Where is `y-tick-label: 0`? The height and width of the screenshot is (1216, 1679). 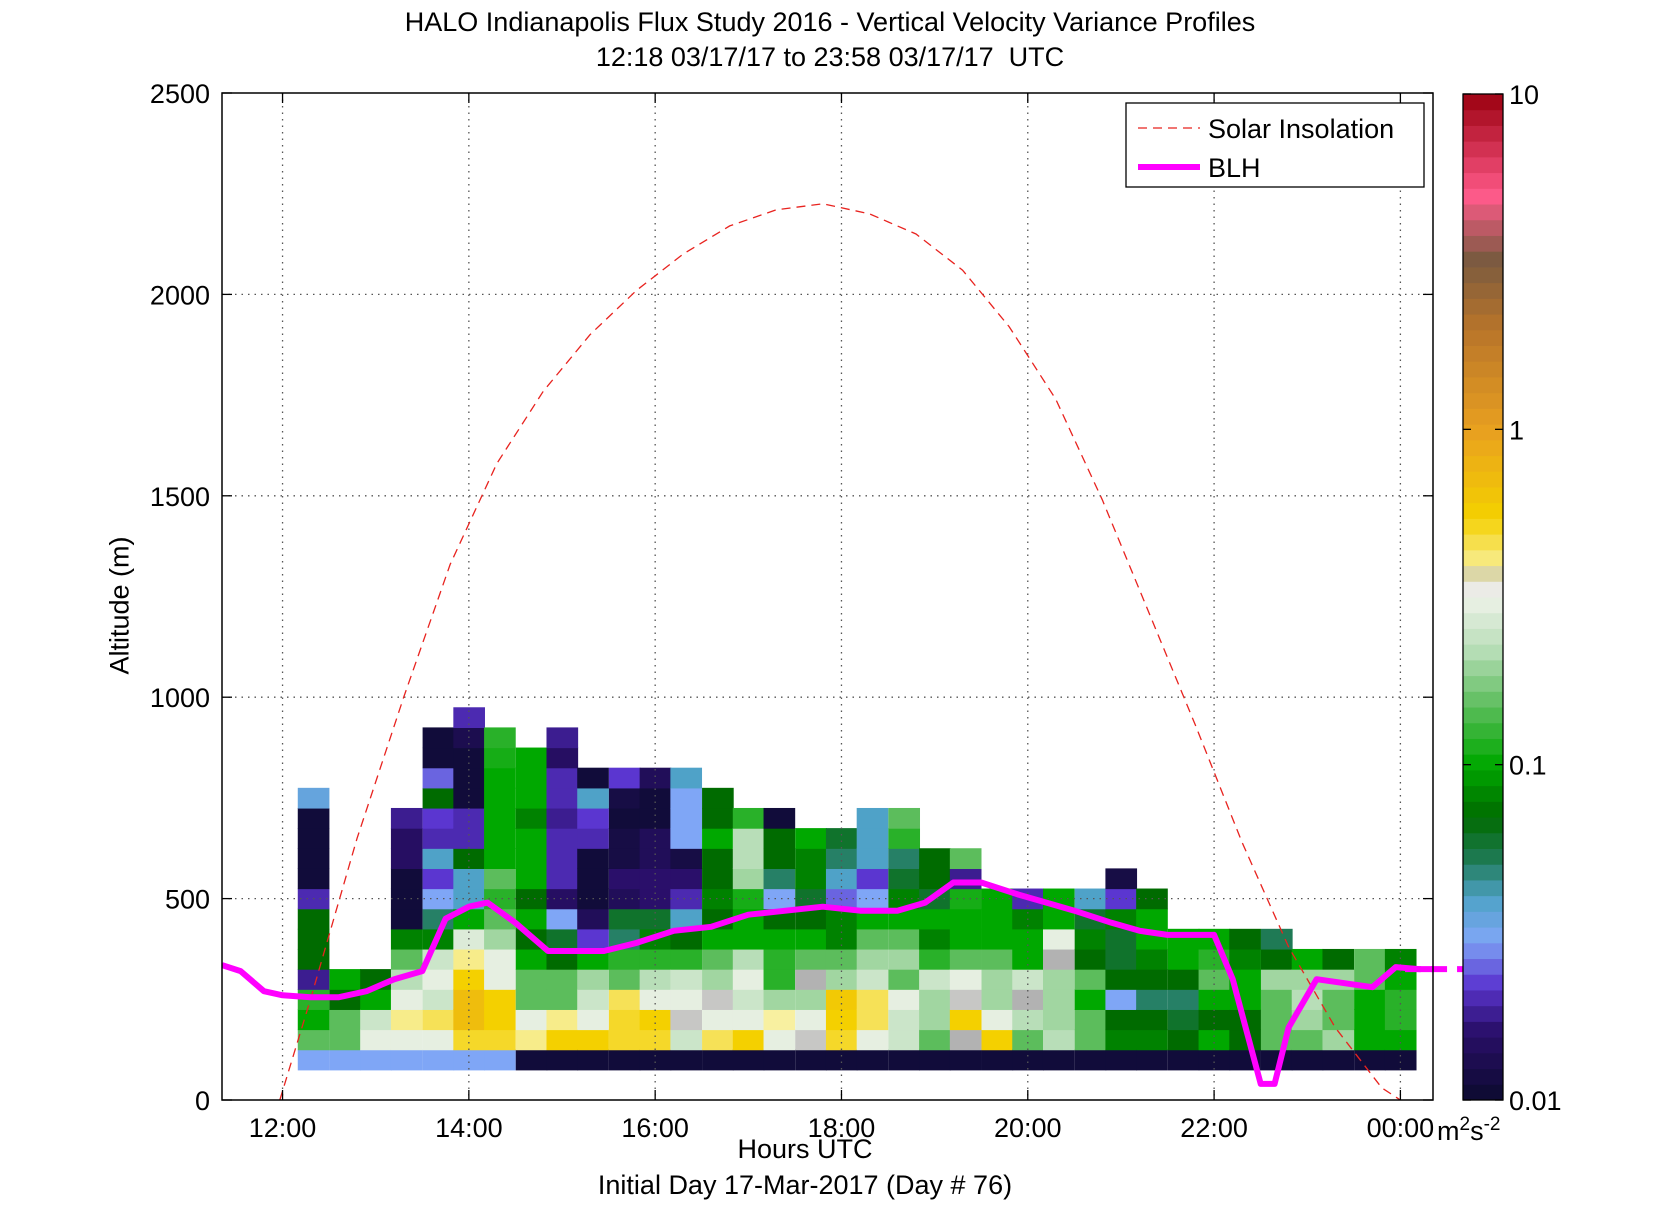 y-tick-label: 0 is located at coordinates (202, 1101).